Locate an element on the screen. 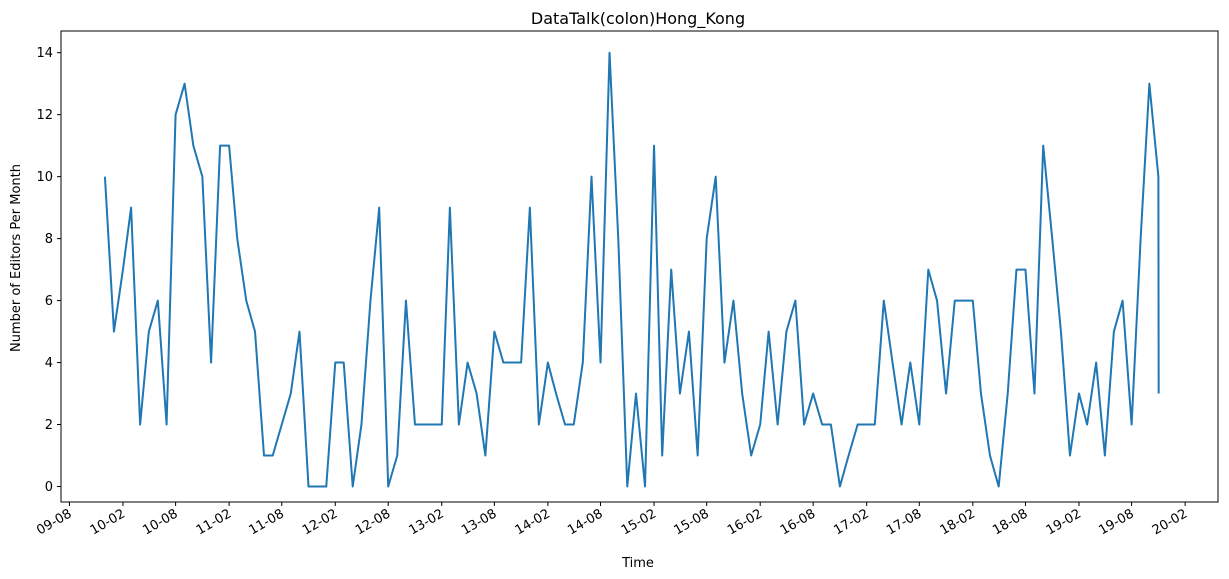  y-axis-label: Number of Editors Per Month is located at coordinates (16, 258).